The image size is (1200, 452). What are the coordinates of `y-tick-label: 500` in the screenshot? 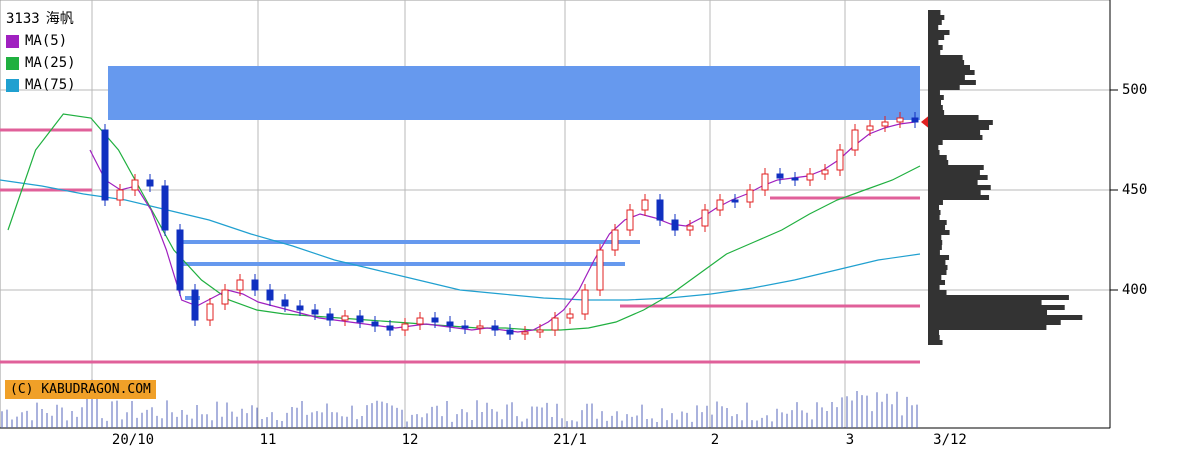 It's located at (1135, 90).